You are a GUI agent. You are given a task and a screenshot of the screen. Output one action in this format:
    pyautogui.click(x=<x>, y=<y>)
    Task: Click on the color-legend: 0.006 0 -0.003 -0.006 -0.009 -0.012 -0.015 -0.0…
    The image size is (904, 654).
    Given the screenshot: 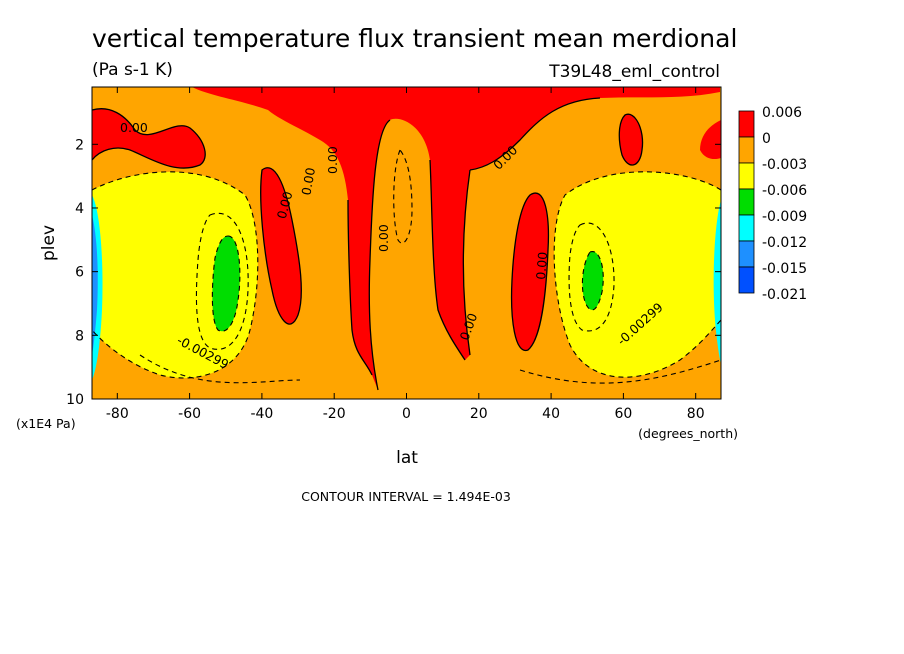 What is the action you would take?
    pyautogui.click(x=772, y=204)
    